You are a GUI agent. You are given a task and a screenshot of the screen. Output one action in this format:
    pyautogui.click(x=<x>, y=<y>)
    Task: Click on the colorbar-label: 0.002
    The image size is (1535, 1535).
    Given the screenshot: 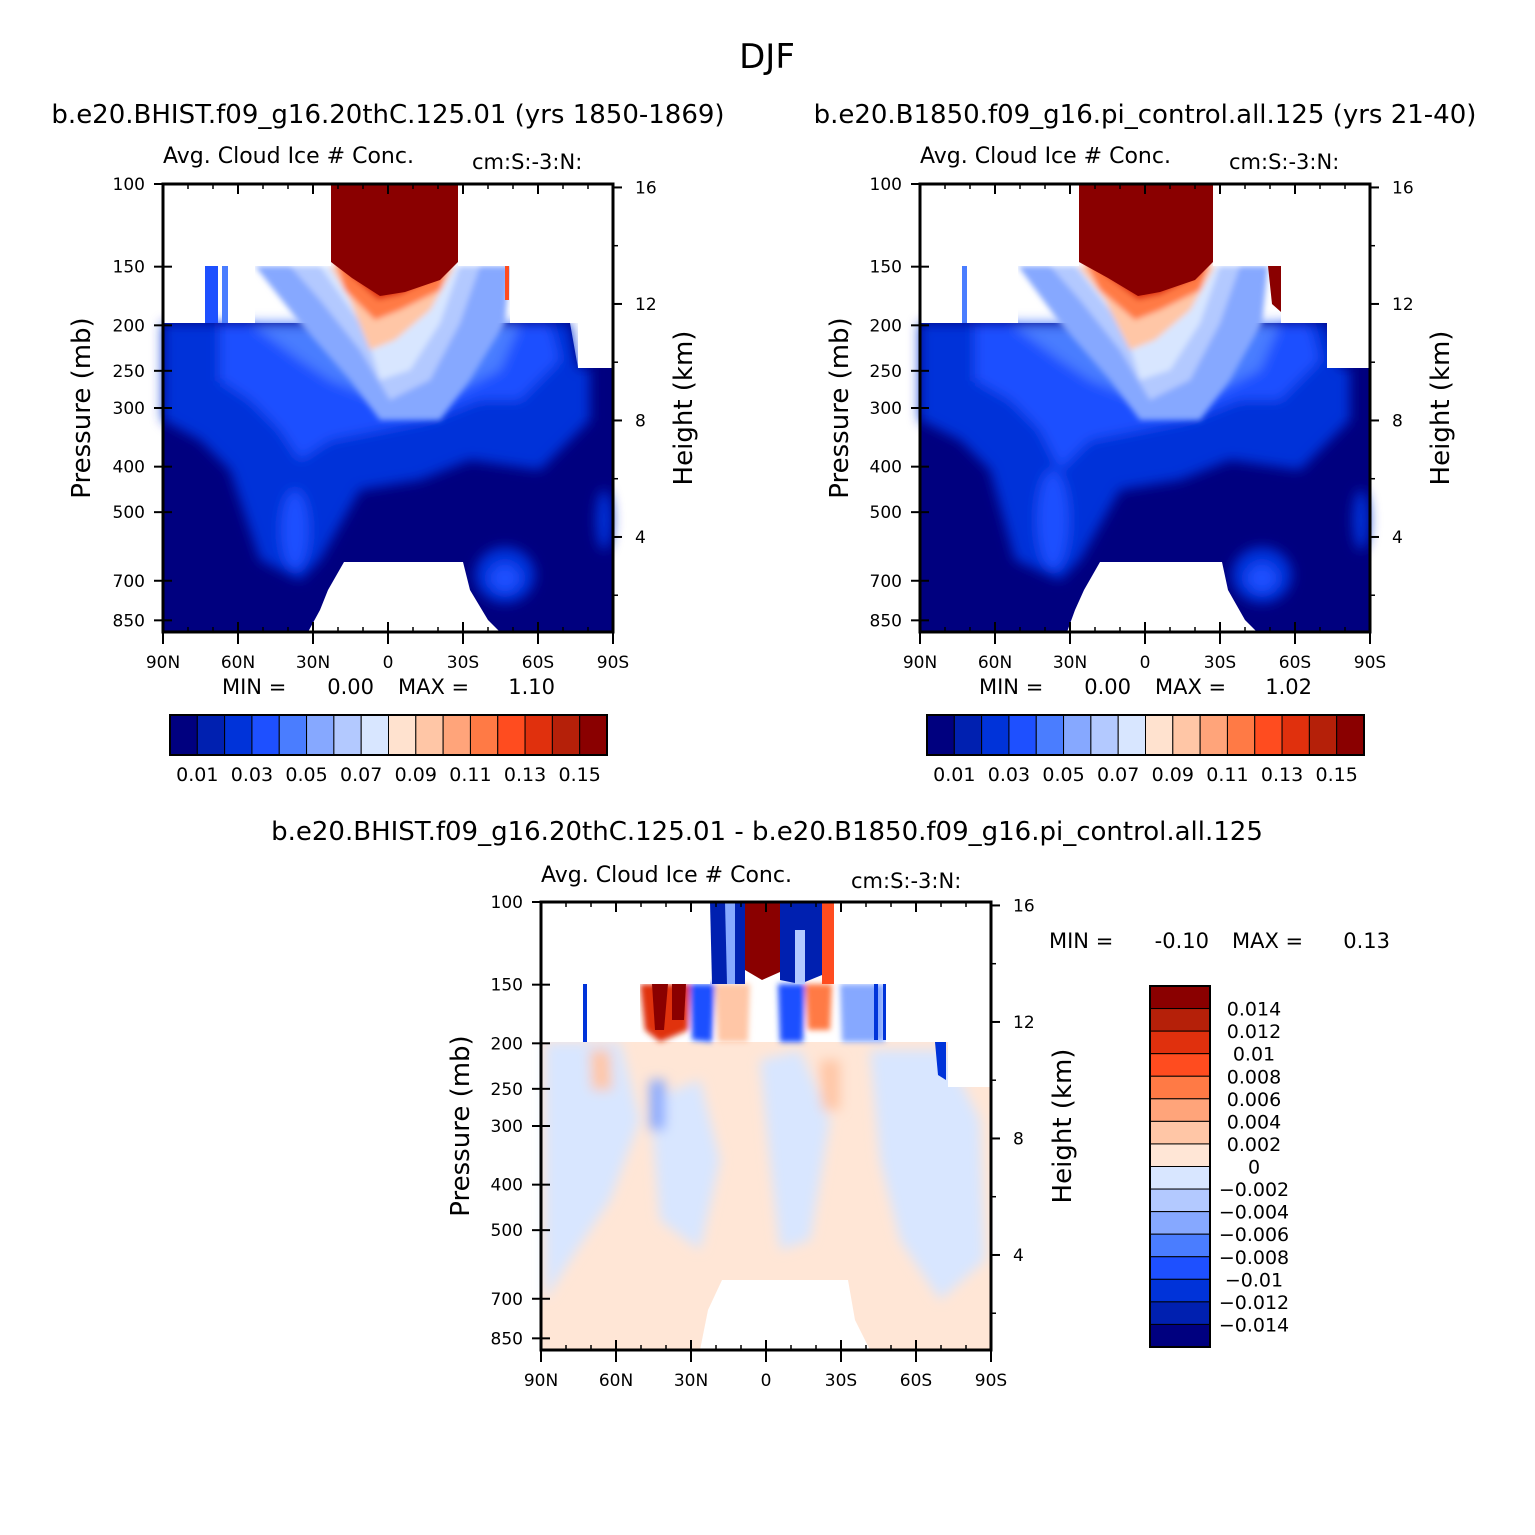 What is the action you would take?
    pyautogui.click(x=1254, y=1145)
    